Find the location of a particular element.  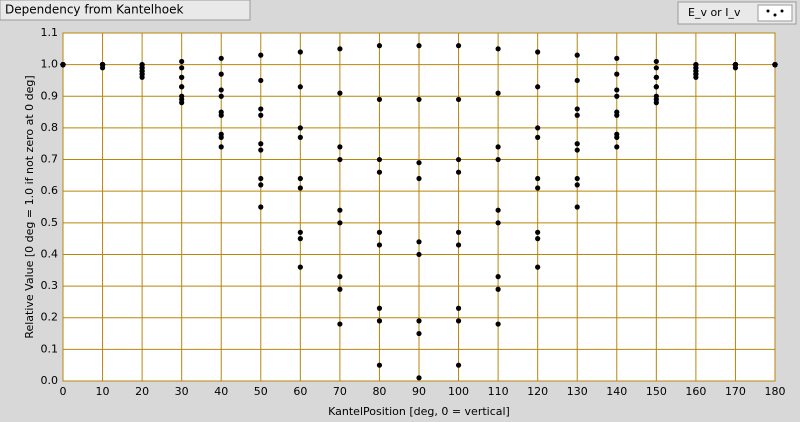

x-tick-label: 0 is located at coordinates (63, 391).